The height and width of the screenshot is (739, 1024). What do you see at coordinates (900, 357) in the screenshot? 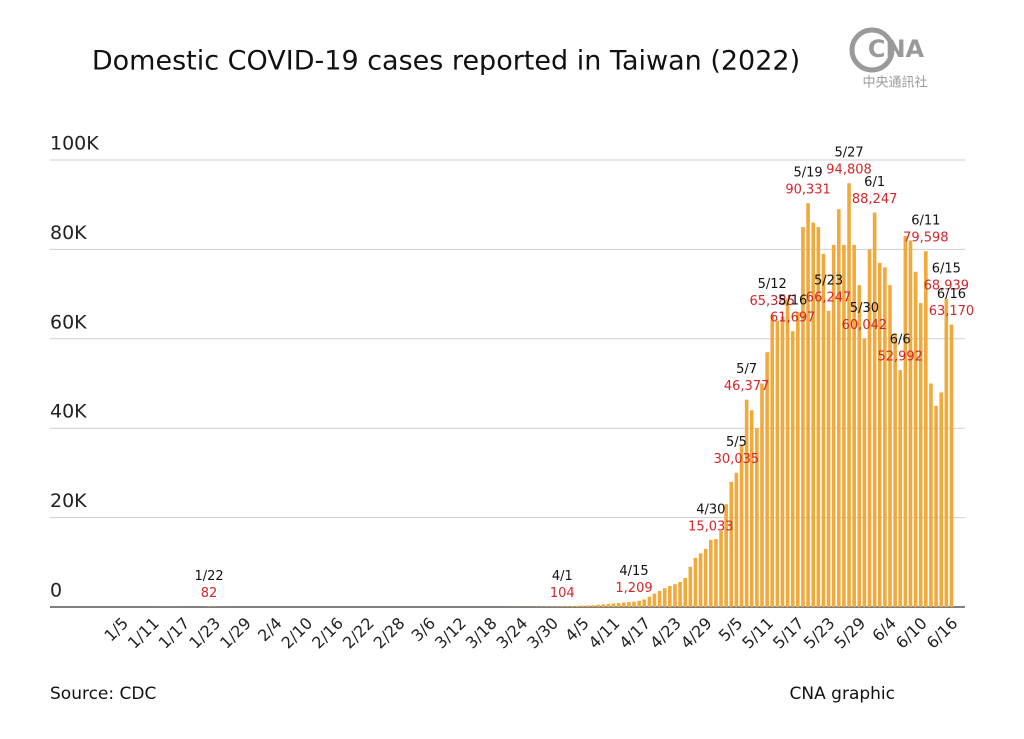
I see `value-label: 52,992` at bounding box center [900, 357].